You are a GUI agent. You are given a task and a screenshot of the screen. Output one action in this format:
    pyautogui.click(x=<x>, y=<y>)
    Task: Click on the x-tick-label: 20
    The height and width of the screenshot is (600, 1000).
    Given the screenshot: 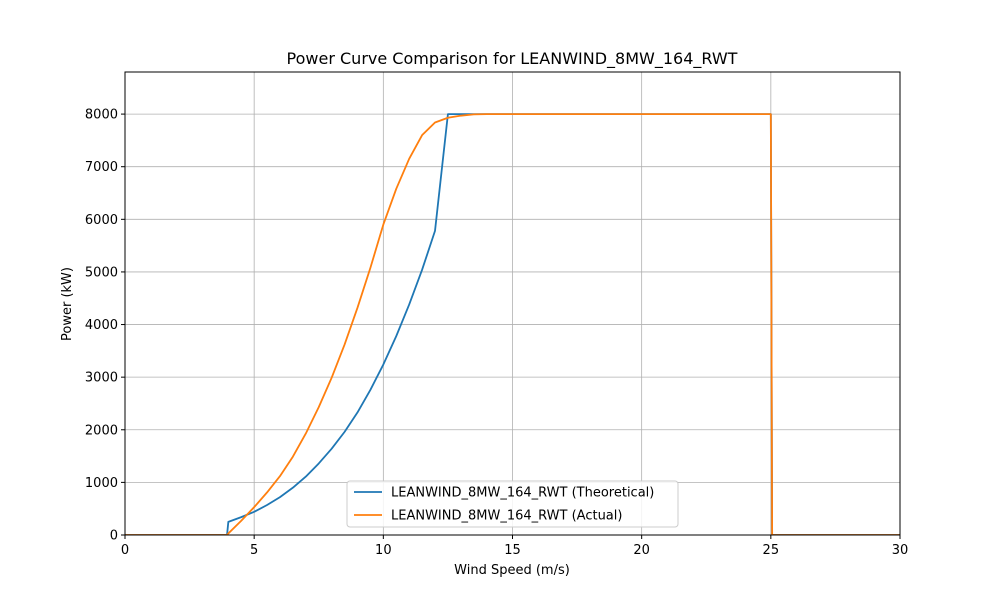 What is the action you would take?
    pyautogui.click(x=641, y=550)
    